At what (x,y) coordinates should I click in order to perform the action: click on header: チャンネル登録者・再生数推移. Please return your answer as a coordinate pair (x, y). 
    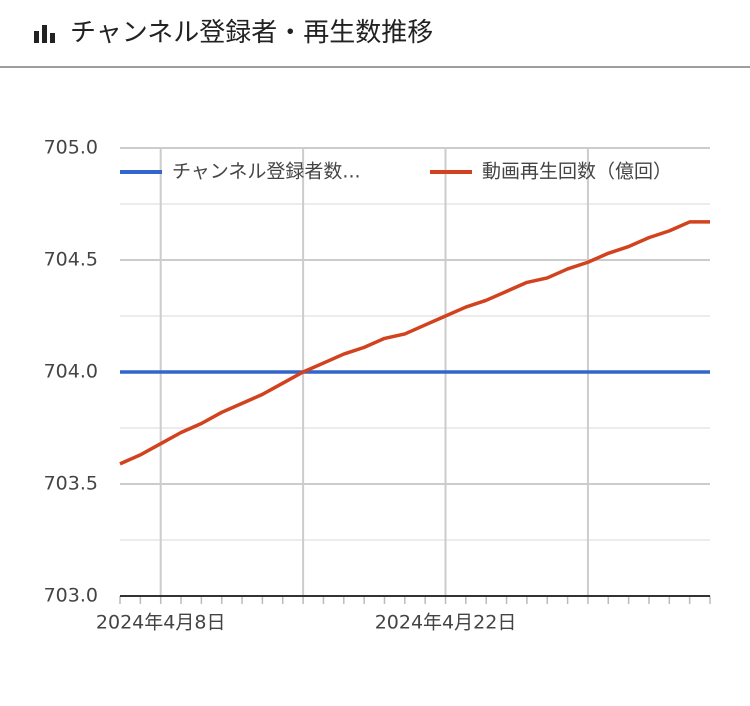
    Looking at the image, I should click on (375, 34).